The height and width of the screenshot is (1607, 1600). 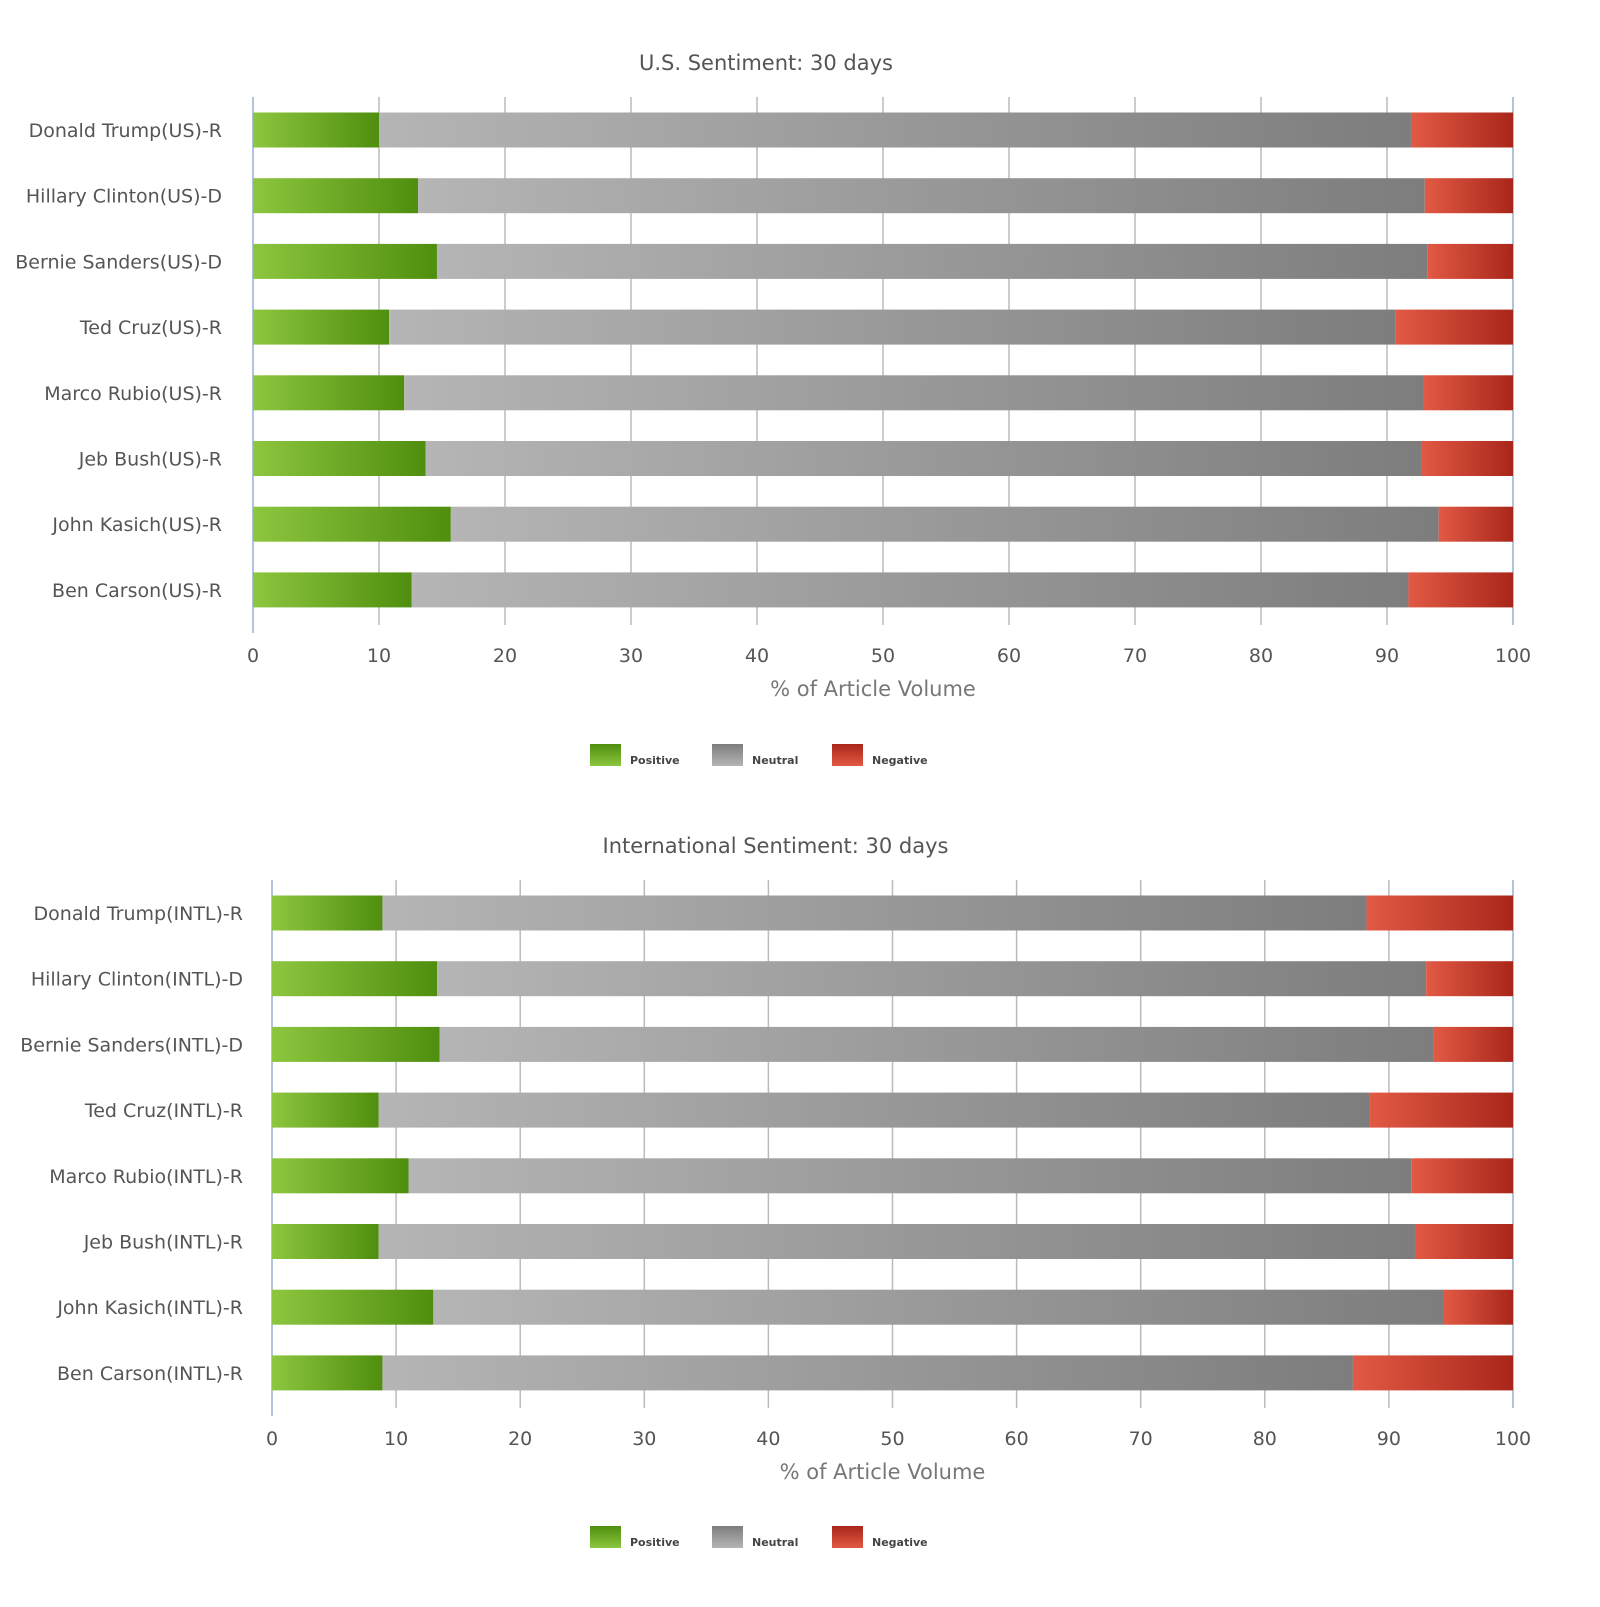 What do you see at coordinates (133, 394) in the screenshot?
I see `category-label: Marco Rubio(US)-R` at bounding box center [133, 394].